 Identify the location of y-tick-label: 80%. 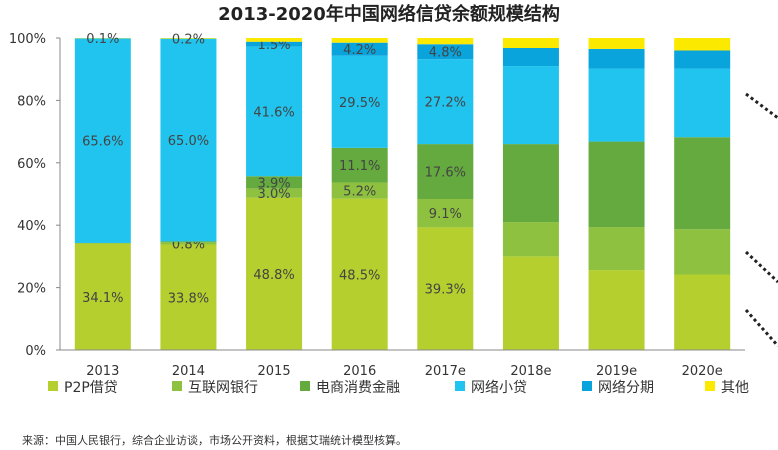
(31, 101).